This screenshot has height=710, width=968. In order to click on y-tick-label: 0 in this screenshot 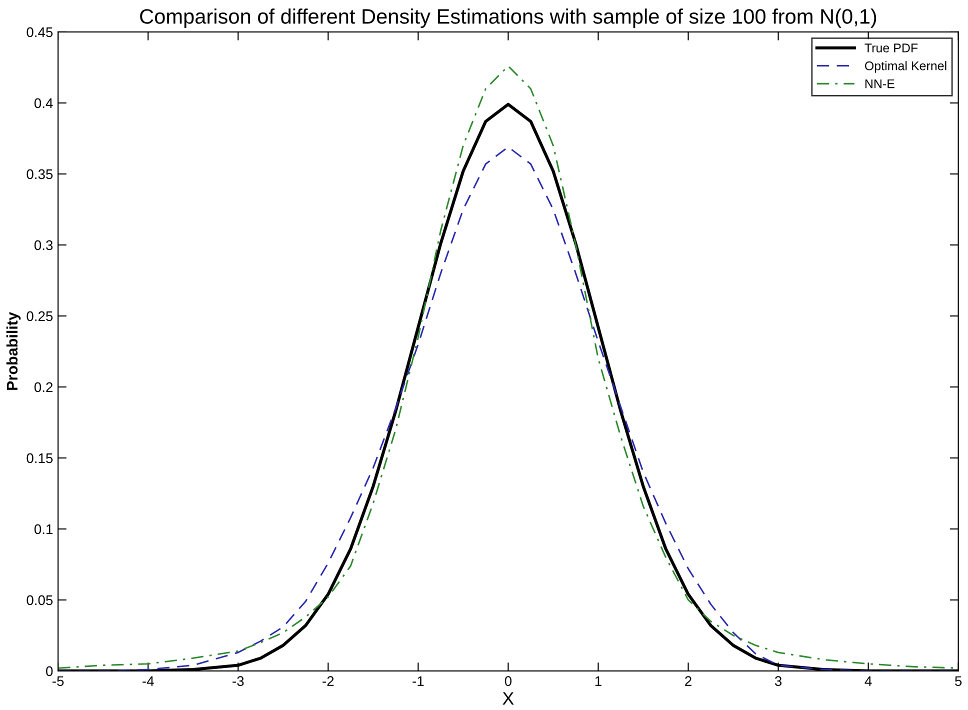, I will do `click(49, 671)`.